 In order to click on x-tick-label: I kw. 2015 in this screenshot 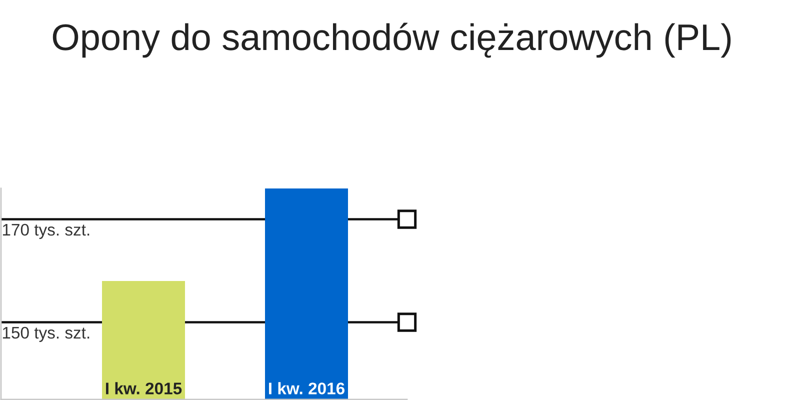, I will do `click(144, 388)`.